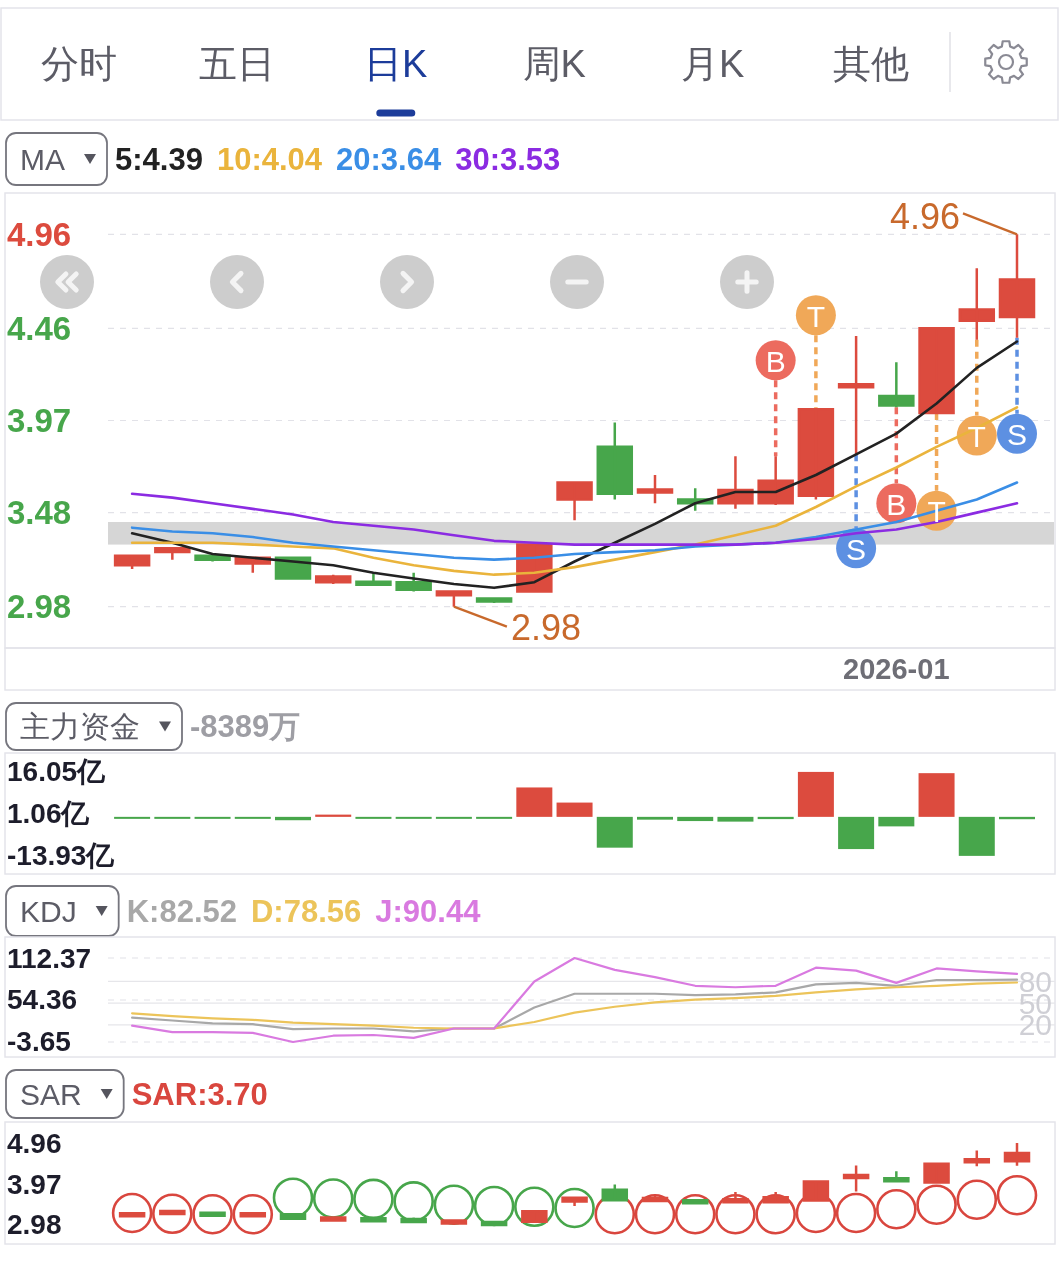 This screenshot has width=1060, height=1288. Describe the element at coordinates (871, 64) in the screenshot. I see `tab-label: 其他` at that location.